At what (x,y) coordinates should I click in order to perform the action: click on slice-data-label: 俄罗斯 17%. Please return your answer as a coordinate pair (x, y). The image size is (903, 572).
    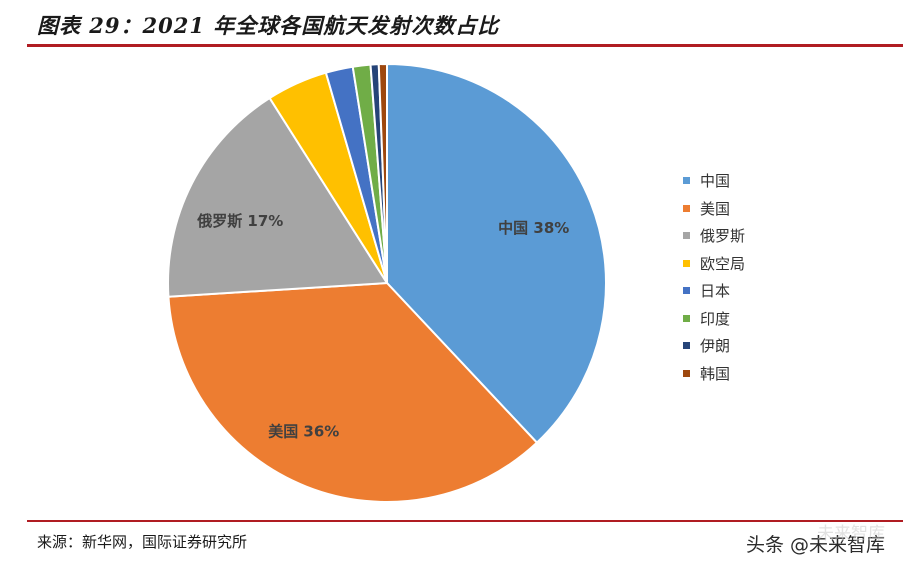
    Looking at the image, I should click on (239, 221).